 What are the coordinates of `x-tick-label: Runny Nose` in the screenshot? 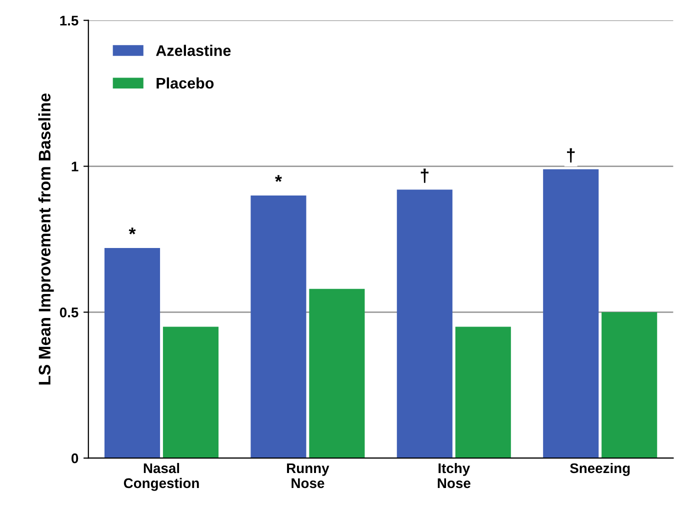 It's located at (308, 475).